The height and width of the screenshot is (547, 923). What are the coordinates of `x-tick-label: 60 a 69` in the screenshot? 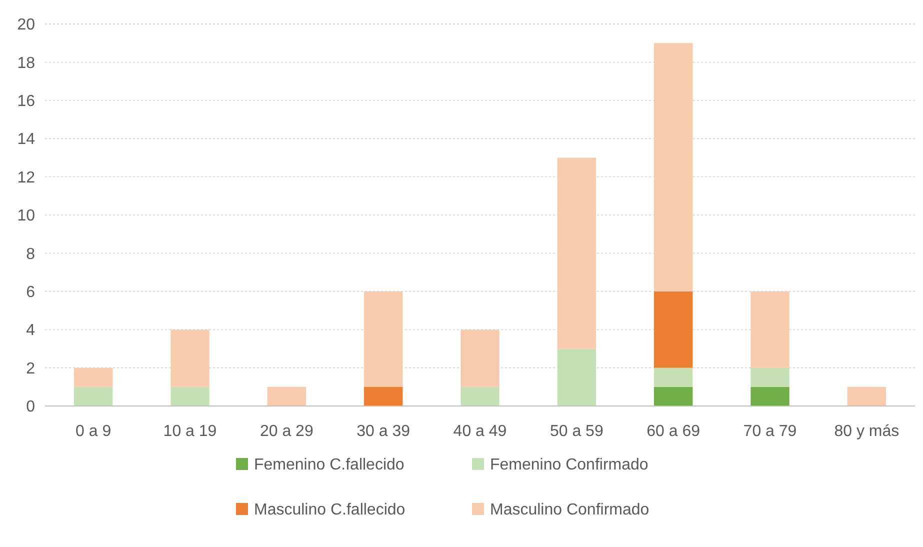 It's located at (673, 431).